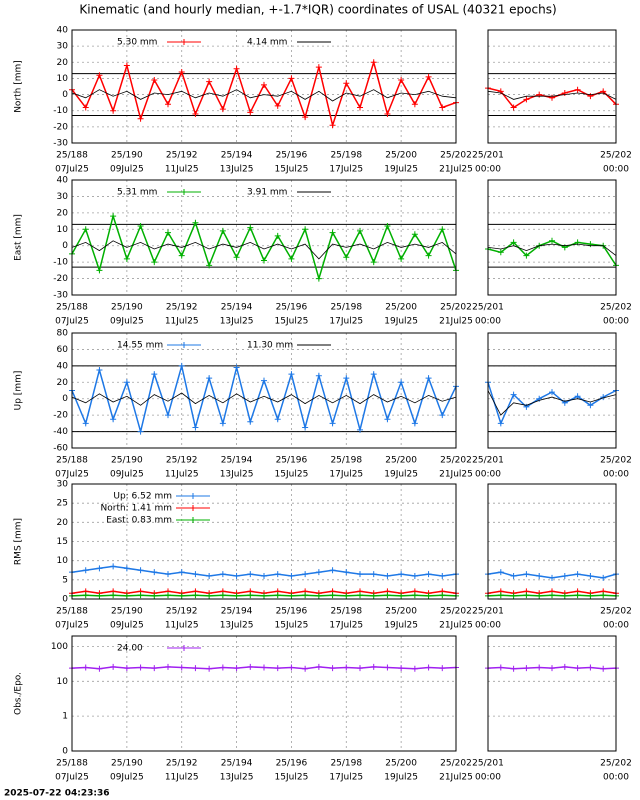 The height and width of the screenshot is (800, 640). Describe the element at coordinates (456, 322) in the screenshot. I see `x-tick-sublabel: 21Jul25` at that location.